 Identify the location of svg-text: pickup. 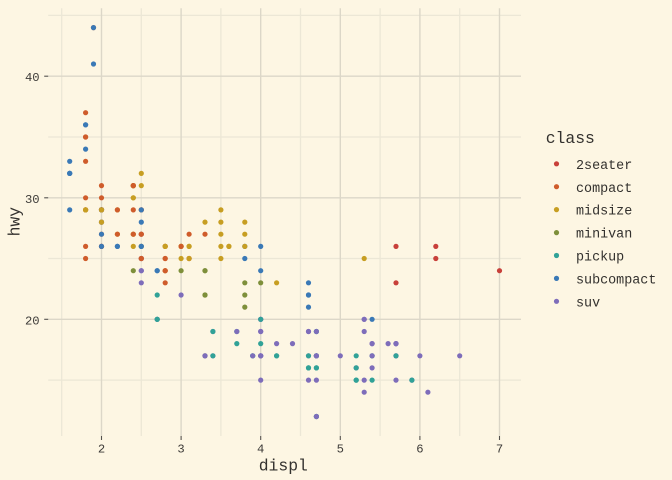
(600, 258).